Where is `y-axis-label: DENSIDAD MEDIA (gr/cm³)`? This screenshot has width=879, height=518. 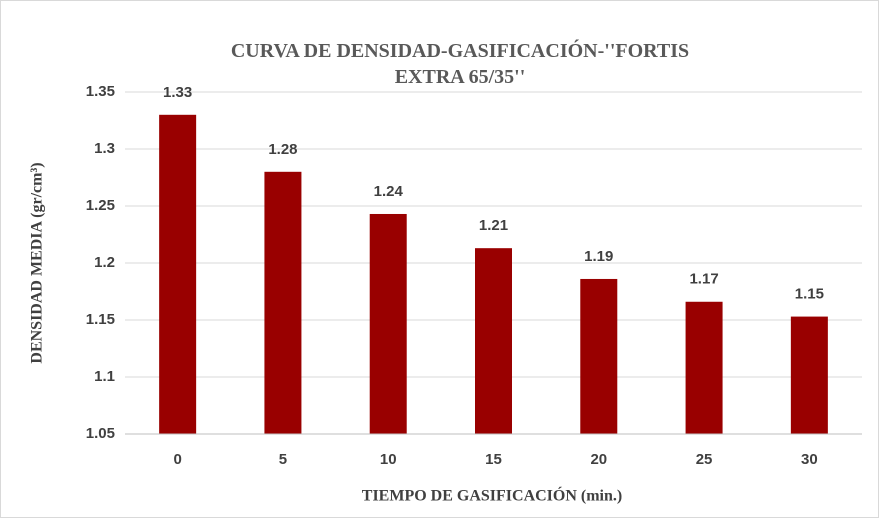 y-axis-label: DENSIDAD MEDIA (gr/cm³) is located at coordinates (37, 262).